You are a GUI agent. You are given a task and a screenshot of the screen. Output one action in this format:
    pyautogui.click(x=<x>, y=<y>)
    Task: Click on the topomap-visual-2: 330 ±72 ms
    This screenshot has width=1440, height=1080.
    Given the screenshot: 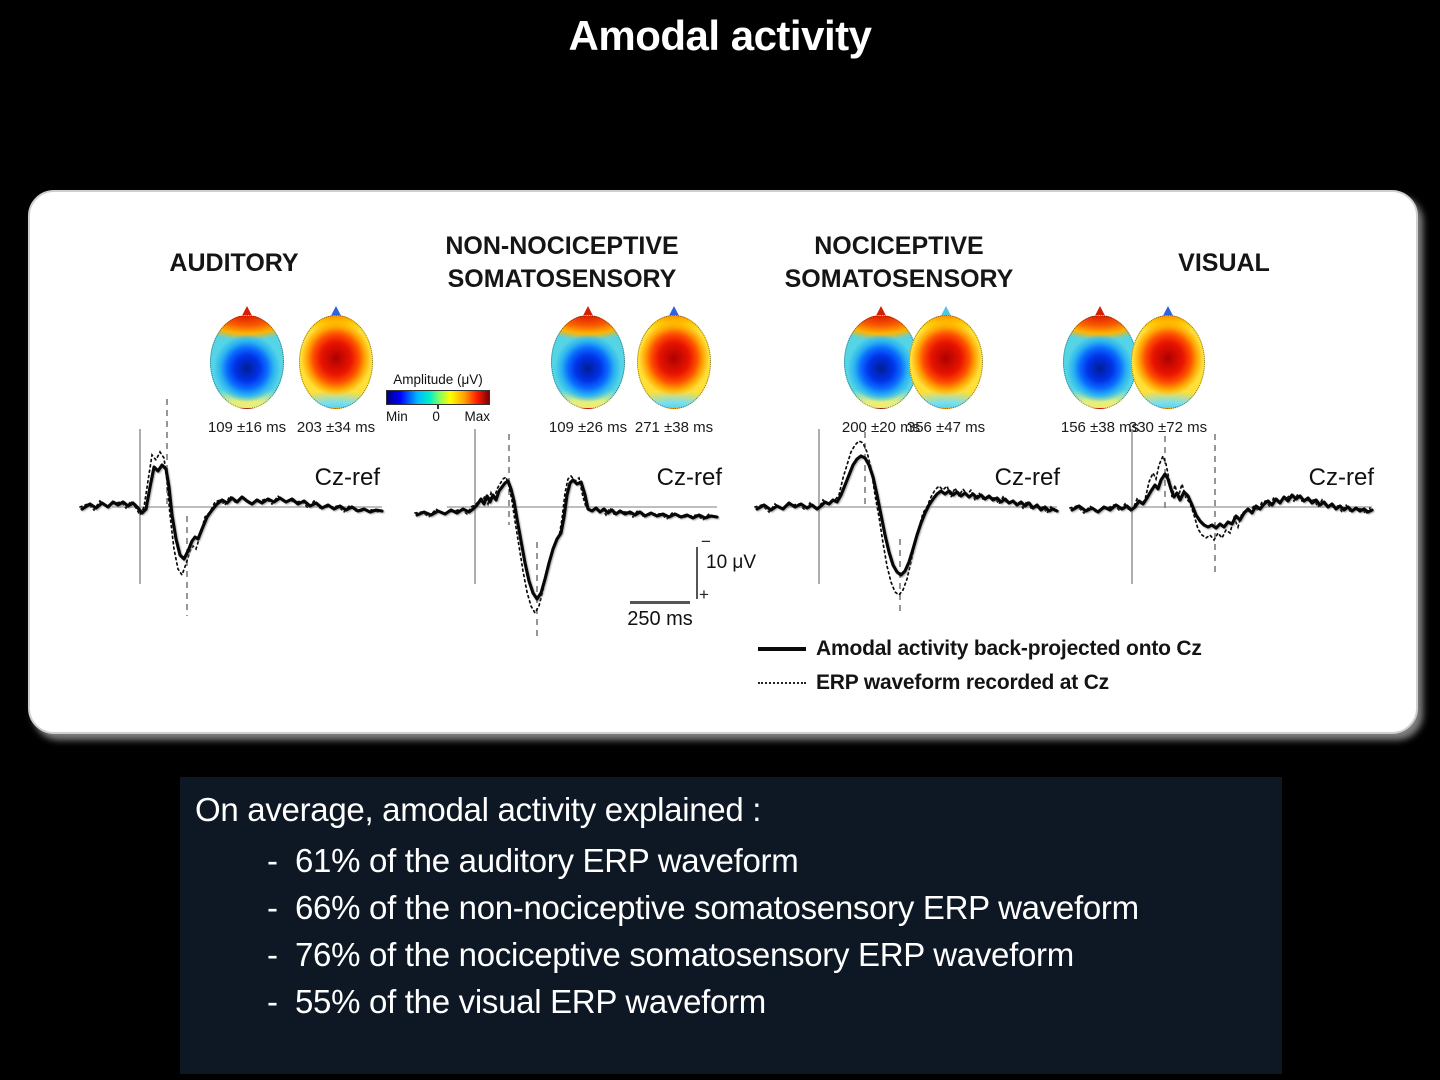 What is the action you would take?
    pyautogui.click(x=1168, y=371)
    